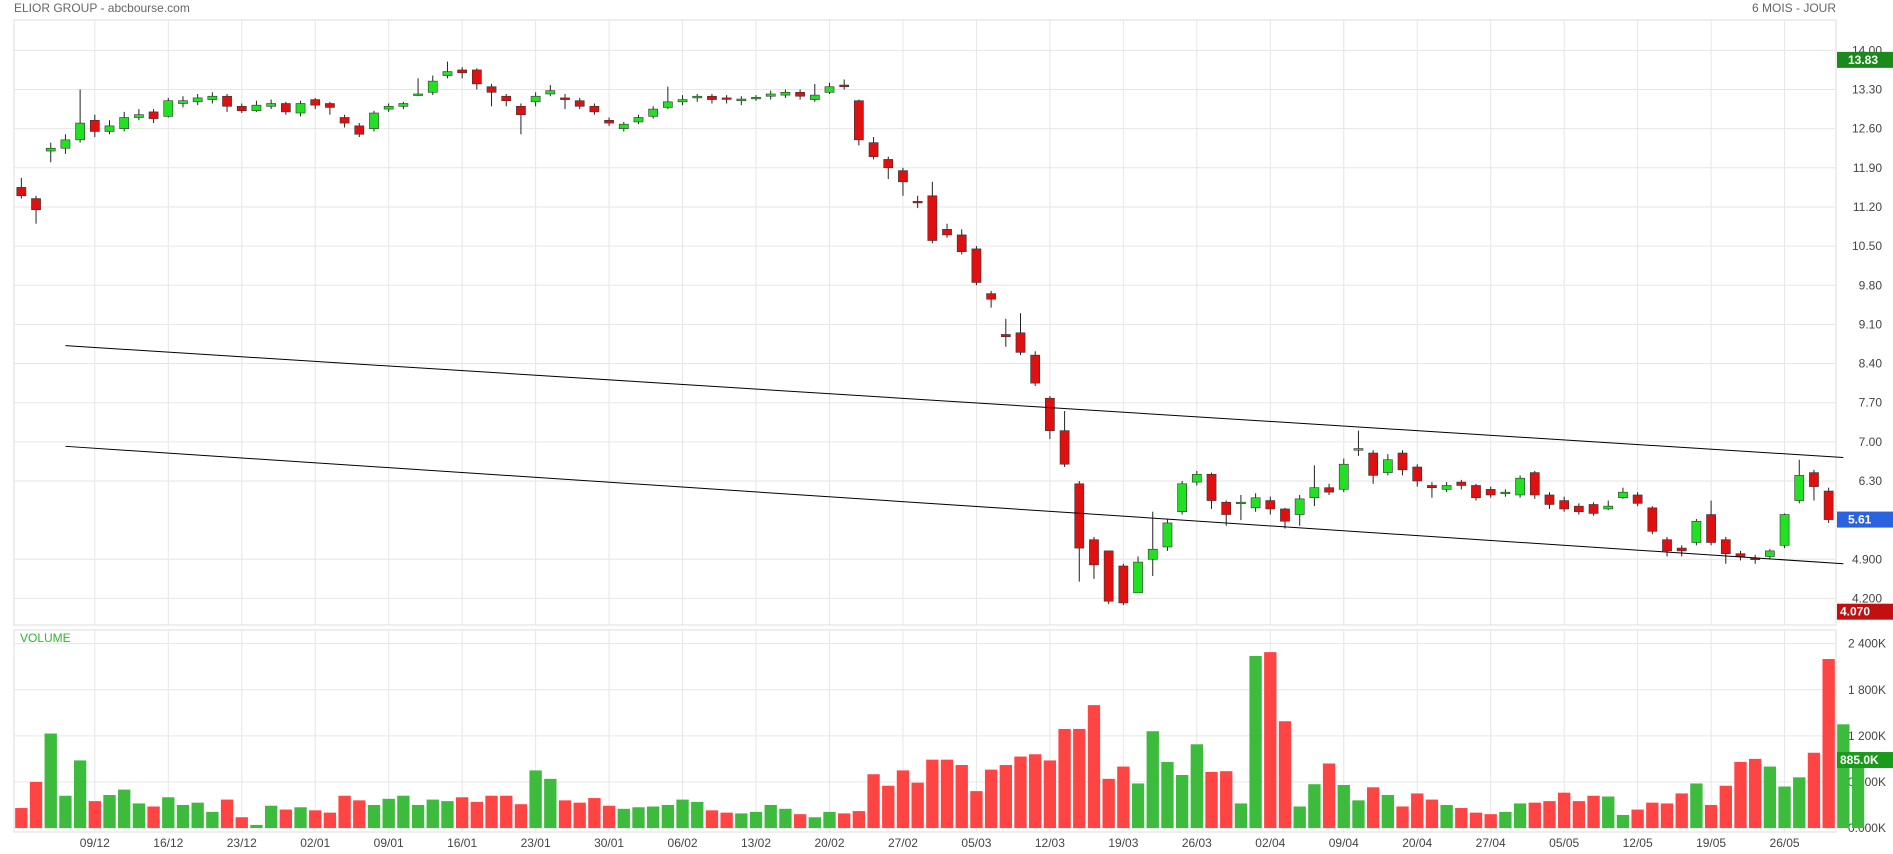  I want to click on high-badge-bg, so click(1865, 59).